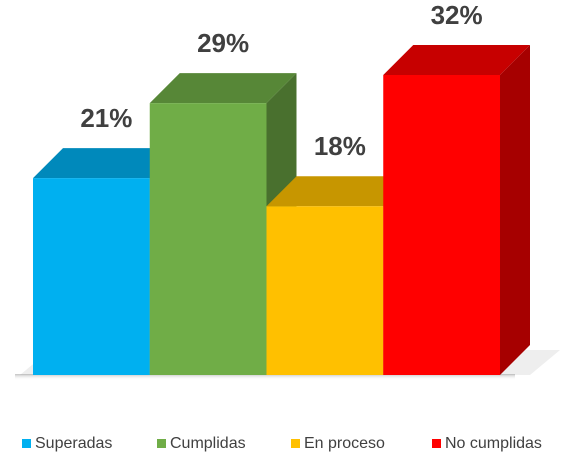 Image resolution: width=561 pixels, height=456 pixels. Describe the element at coordinates (223, 43) in the screenshot. I see `value-label: 29%` at that location.